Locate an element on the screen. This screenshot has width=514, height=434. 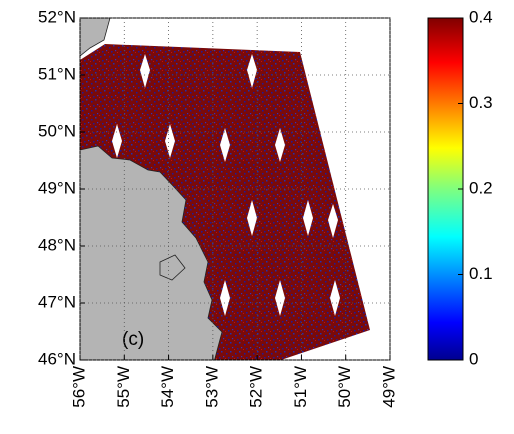
lon-tick-label: 55°W is located at coordinates (123, 387).